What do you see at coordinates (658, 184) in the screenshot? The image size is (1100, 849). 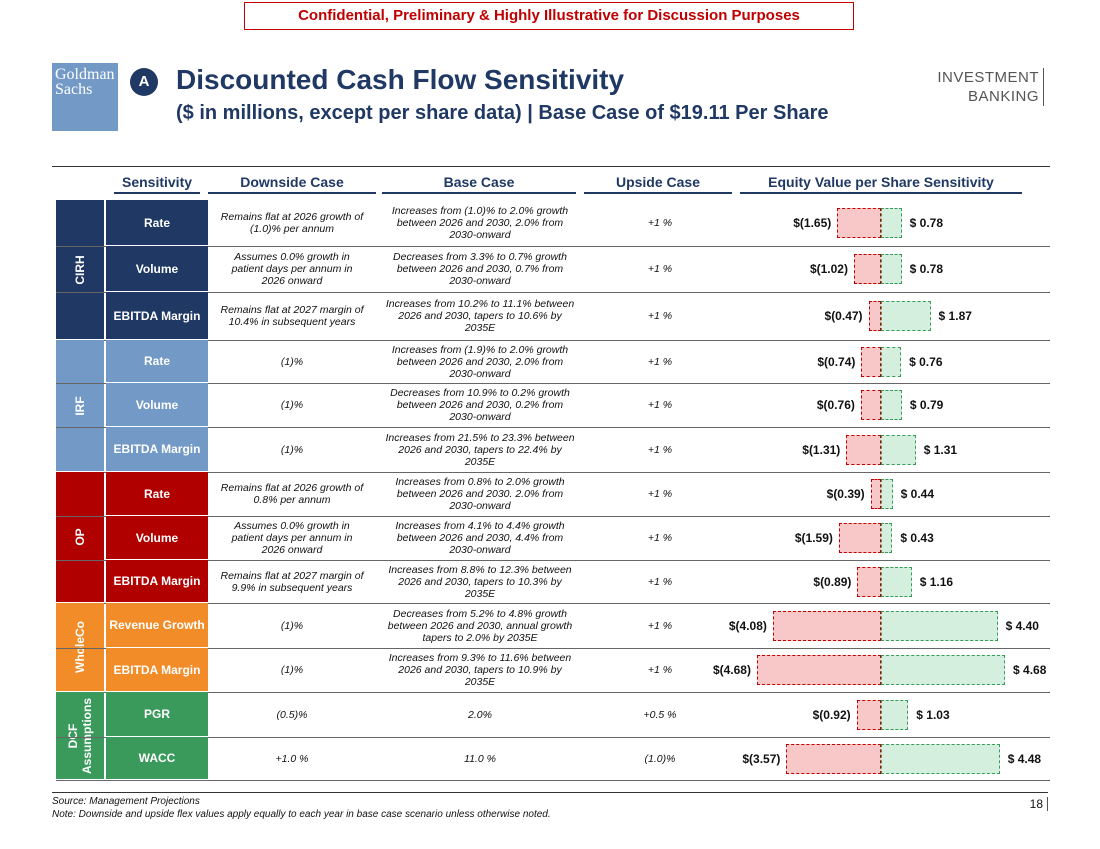 I see `header-upside: Upside Case` at bounding box center [658, 184].